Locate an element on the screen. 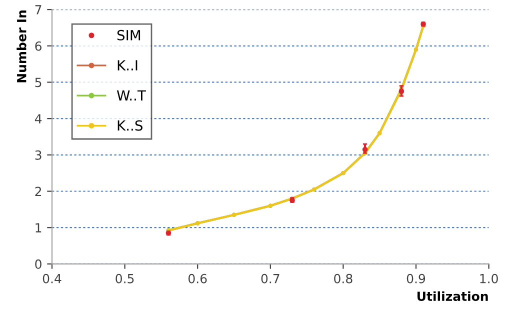 Image resolution: width=520 pixels, height=318 pixels. y-tick-label: 5 is located at coordinates (38, 83).